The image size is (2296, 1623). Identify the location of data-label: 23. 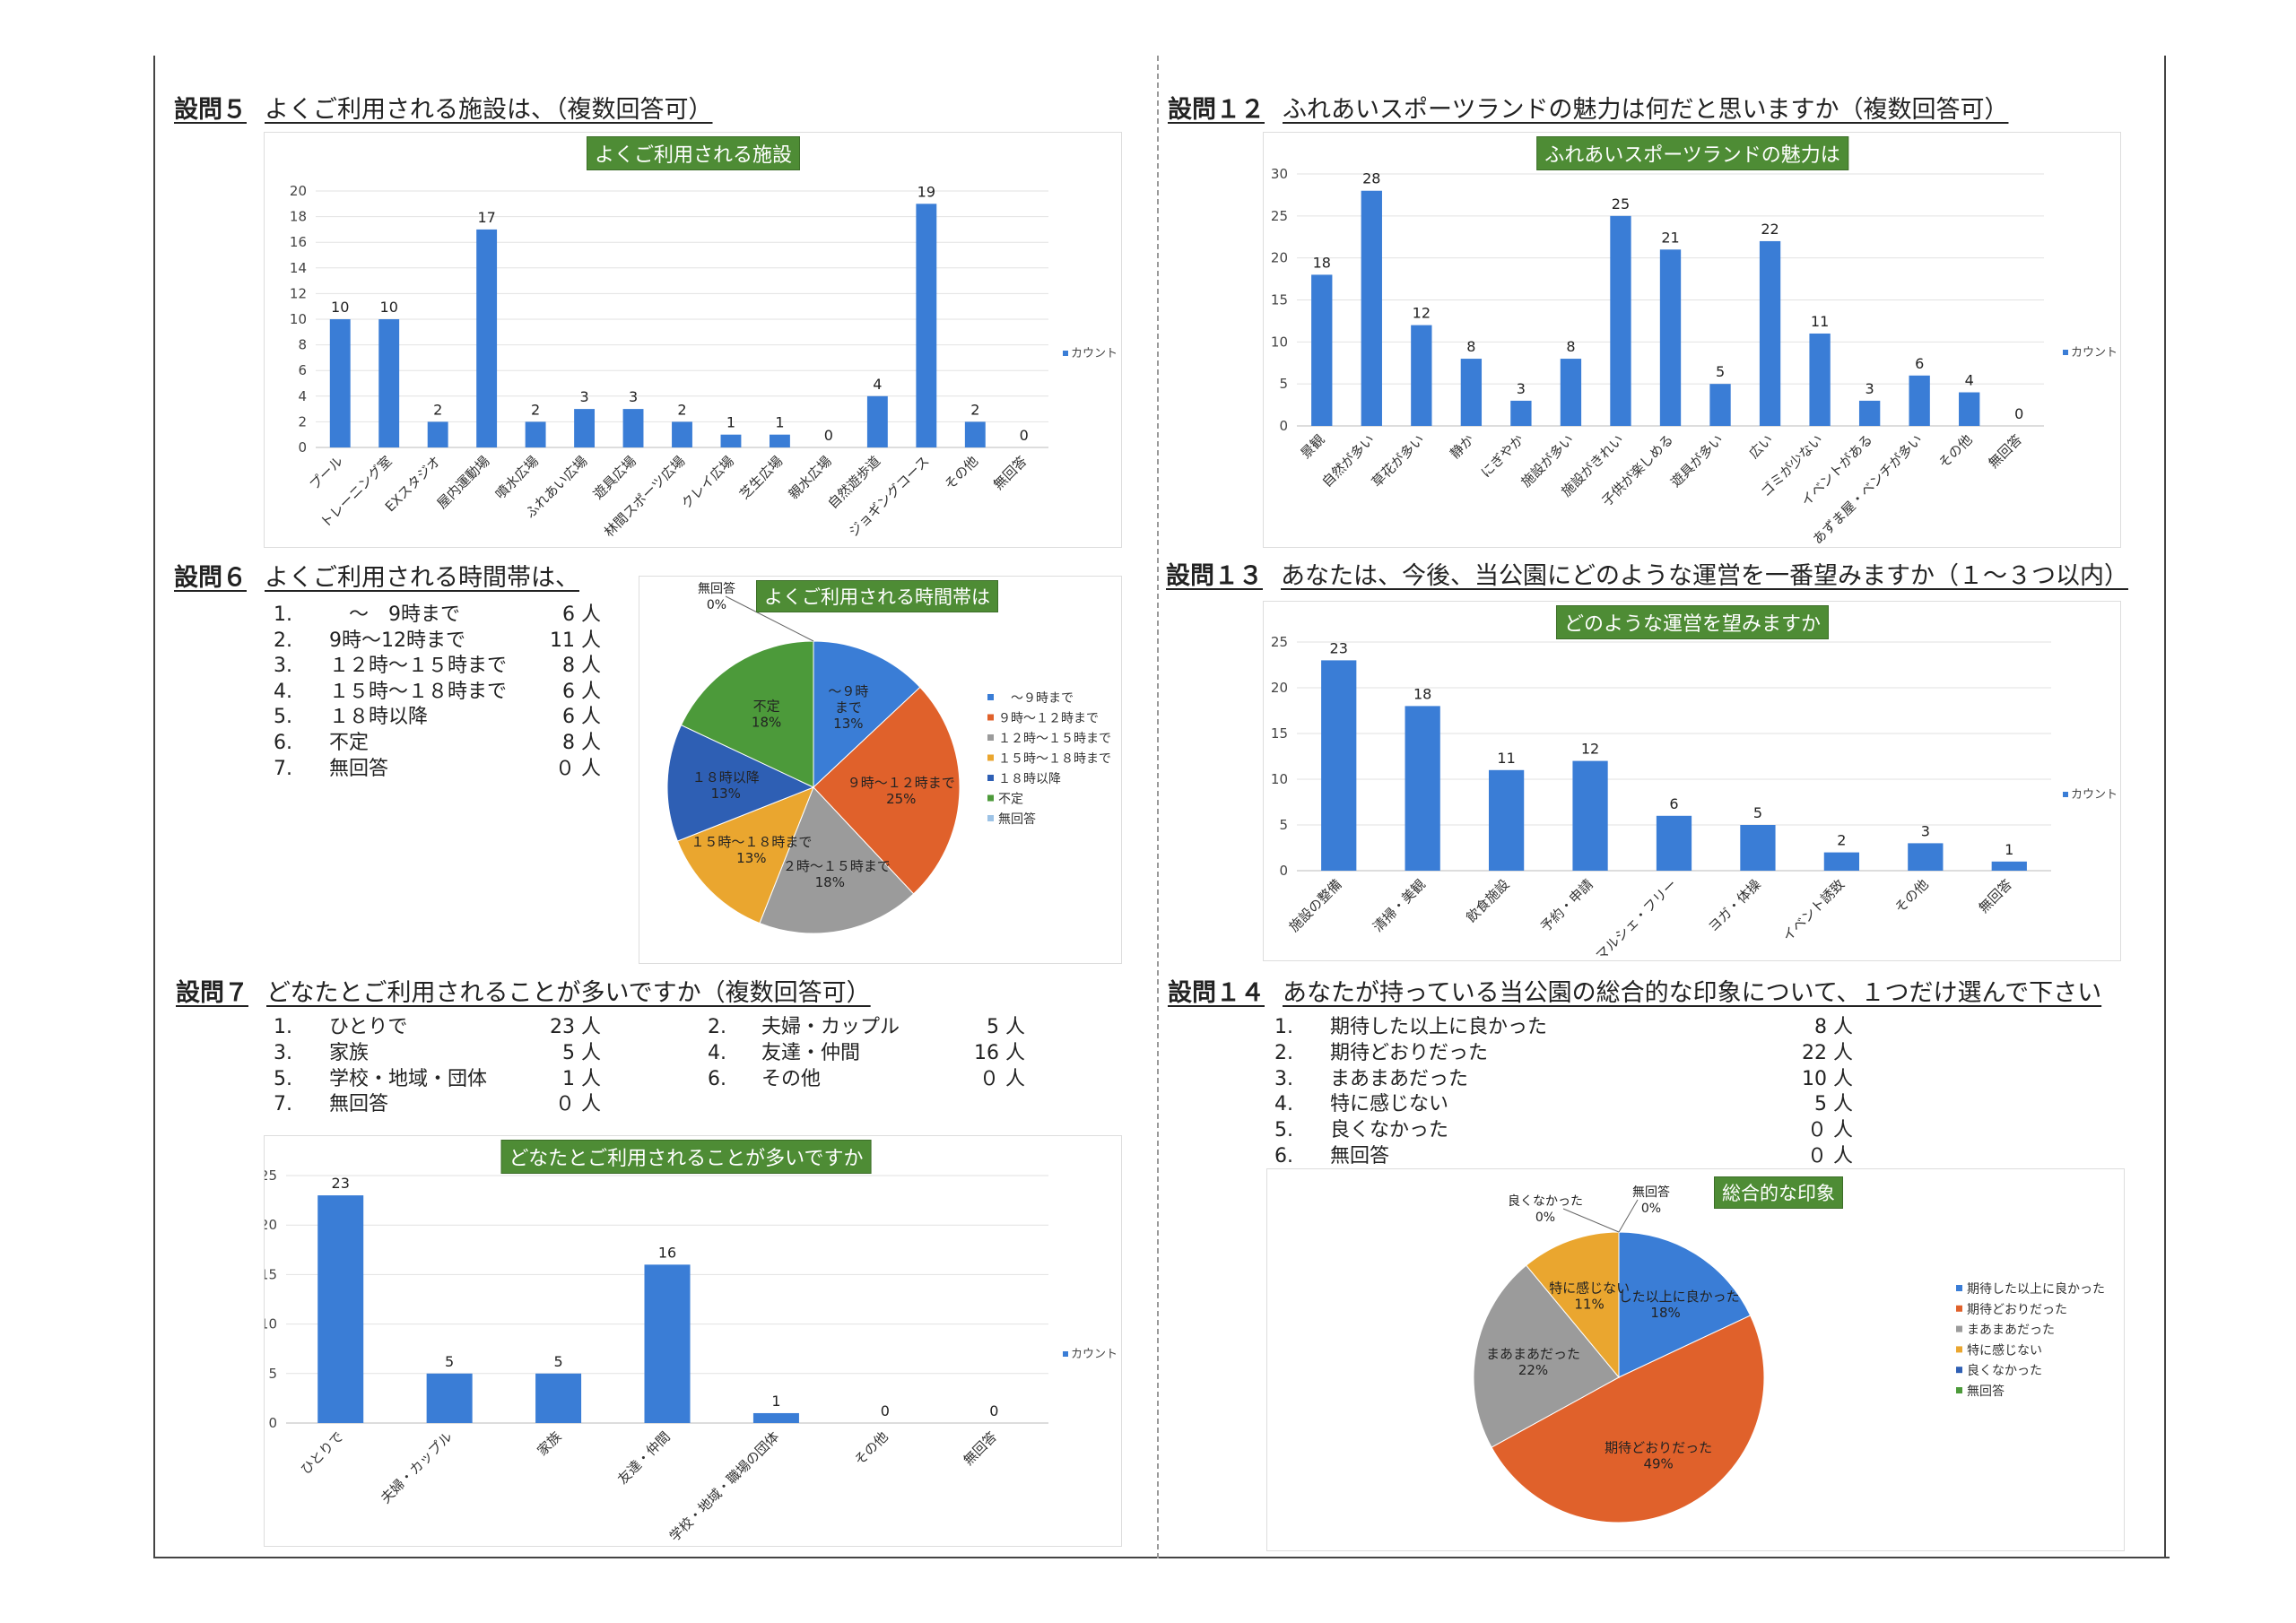
(1339, 647).